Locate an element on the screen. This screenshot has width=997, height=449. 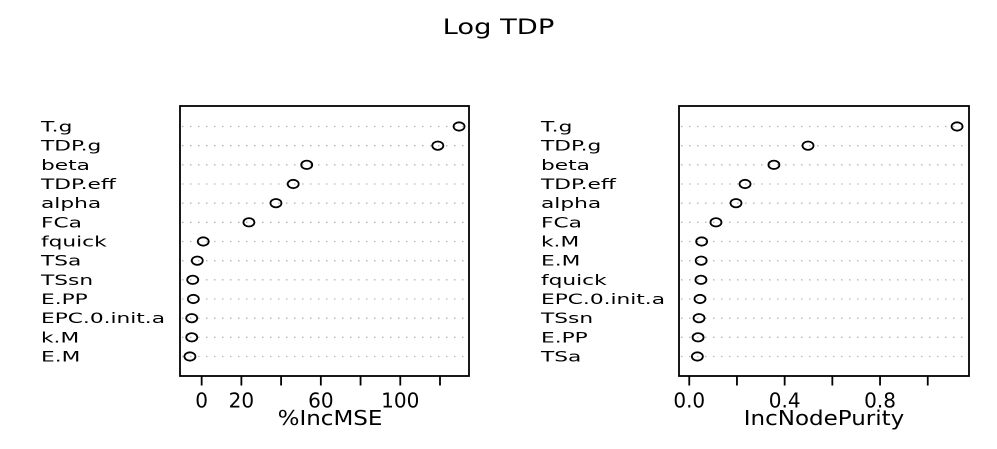
chart-title: Log TDP is located at coordinates (498, 27).